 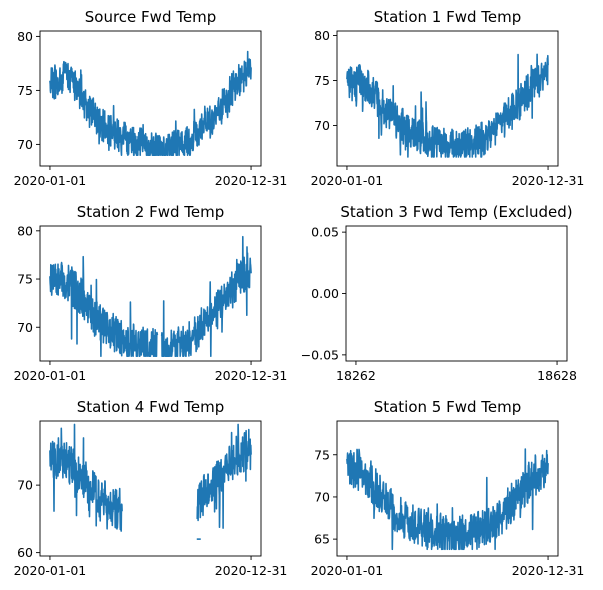 I want to click on y-tick-label: 65, so click(x=322, y=539).